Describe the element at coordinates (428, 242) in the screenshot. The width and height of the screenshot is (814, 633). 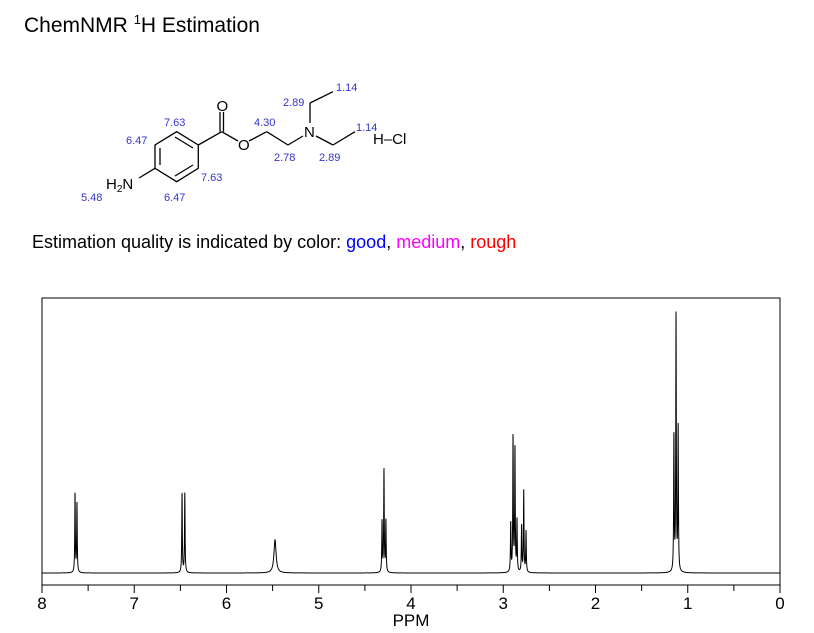
I see `legend-medium: medium` at that location.